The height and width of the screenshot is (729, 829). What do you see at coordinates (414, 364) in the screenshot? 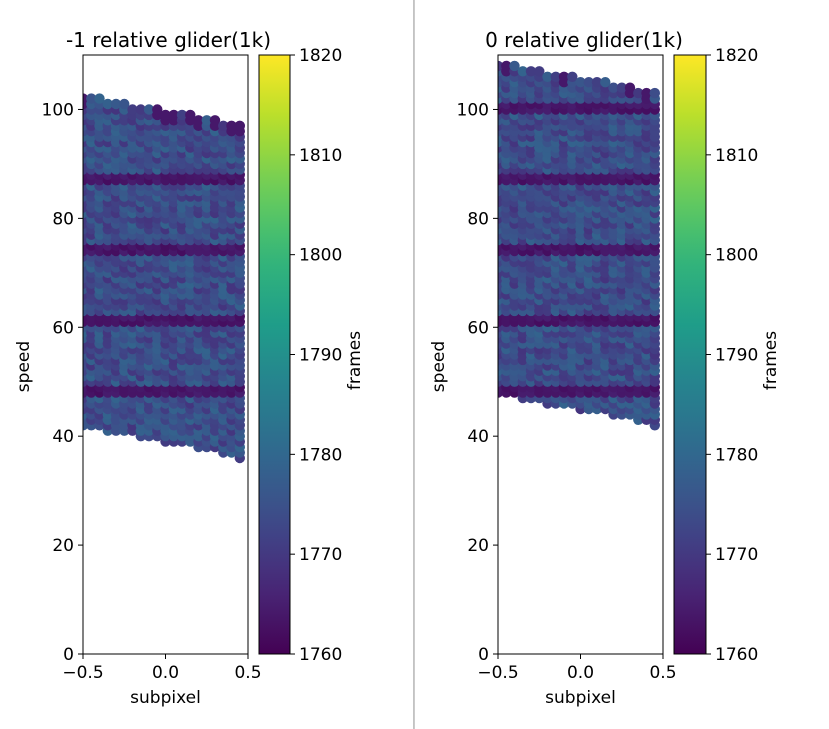
I see `panel-divider` at bounding box center [414, 364].